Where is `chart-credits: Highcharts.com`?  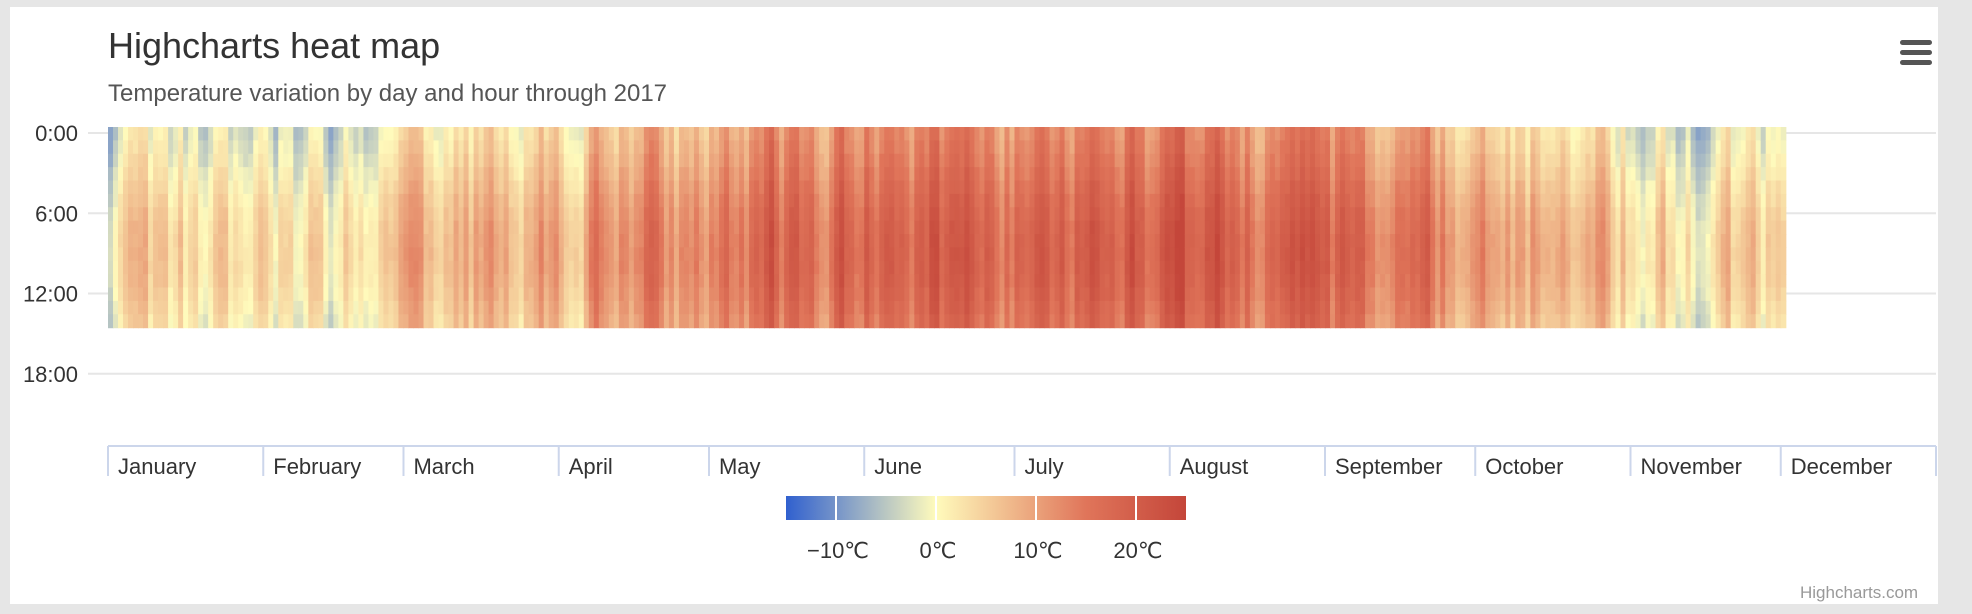 chart-credits: Highcharts.com is located at coordinates (1859, 592).